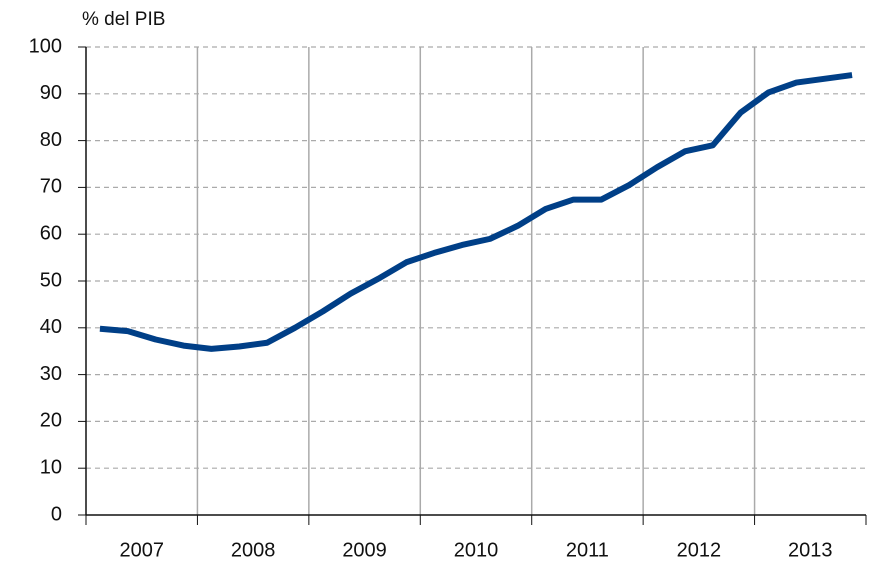  What do you see at coordinates (810, 550) in the screenshot?
I see `x-tick-label: 2013` at bounding box center [810, 550].